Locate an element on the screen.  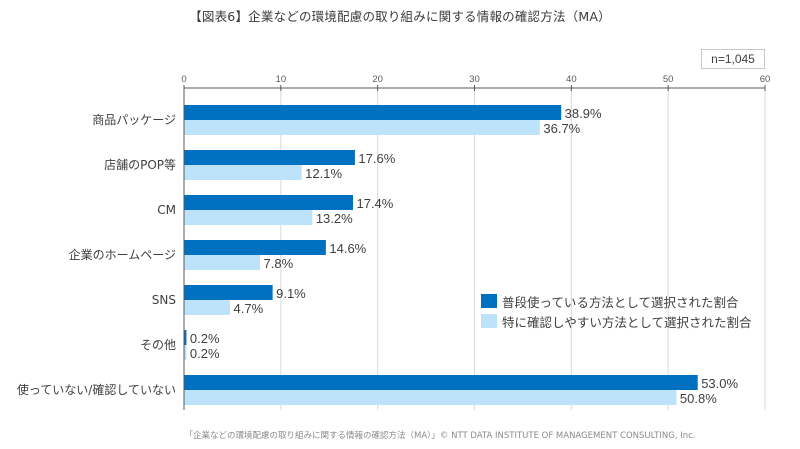
data-label: 13.2% is located at coordinates (334, 218).